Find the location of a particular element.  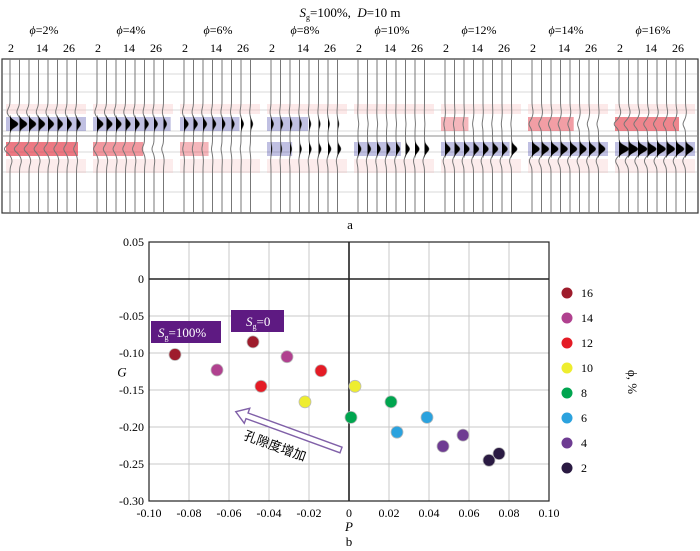

sg0-rest: =0 is located at coordinates (264, 321).